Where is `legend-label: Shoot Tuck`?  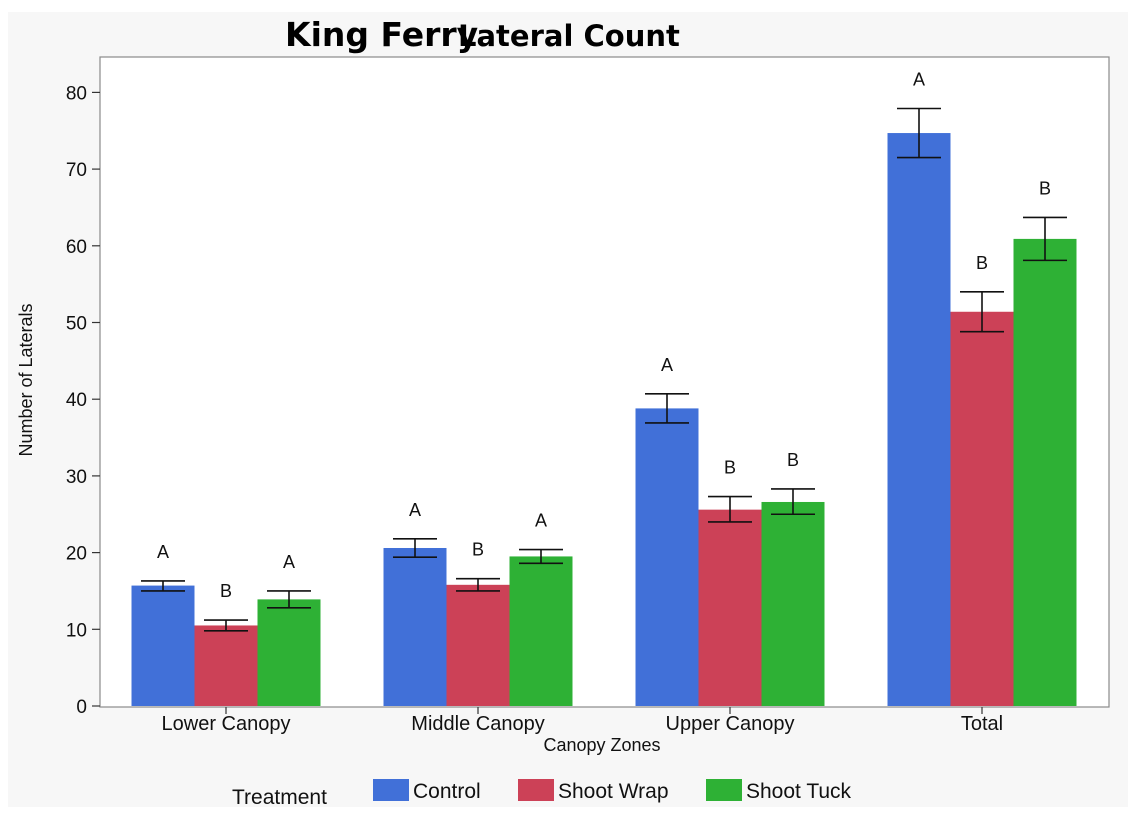 legend-label: Shoot Tuck is located at coordinates (799, 791).